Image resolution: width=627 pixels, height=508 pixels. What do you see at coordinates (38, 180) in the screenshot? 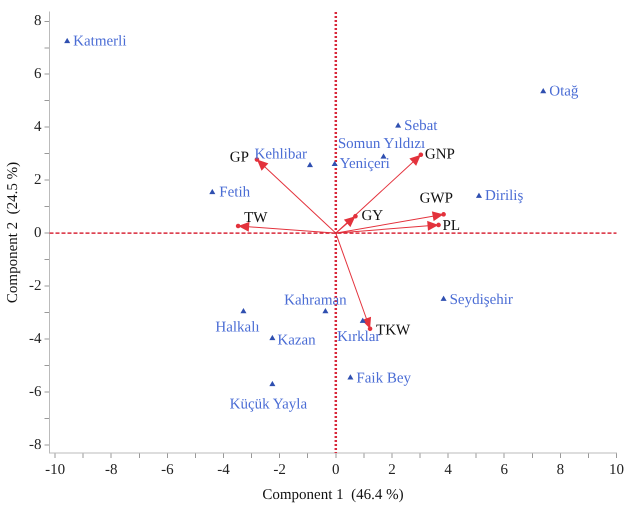
I see `y-tick-label: 2` at bounding box center [38, 180].